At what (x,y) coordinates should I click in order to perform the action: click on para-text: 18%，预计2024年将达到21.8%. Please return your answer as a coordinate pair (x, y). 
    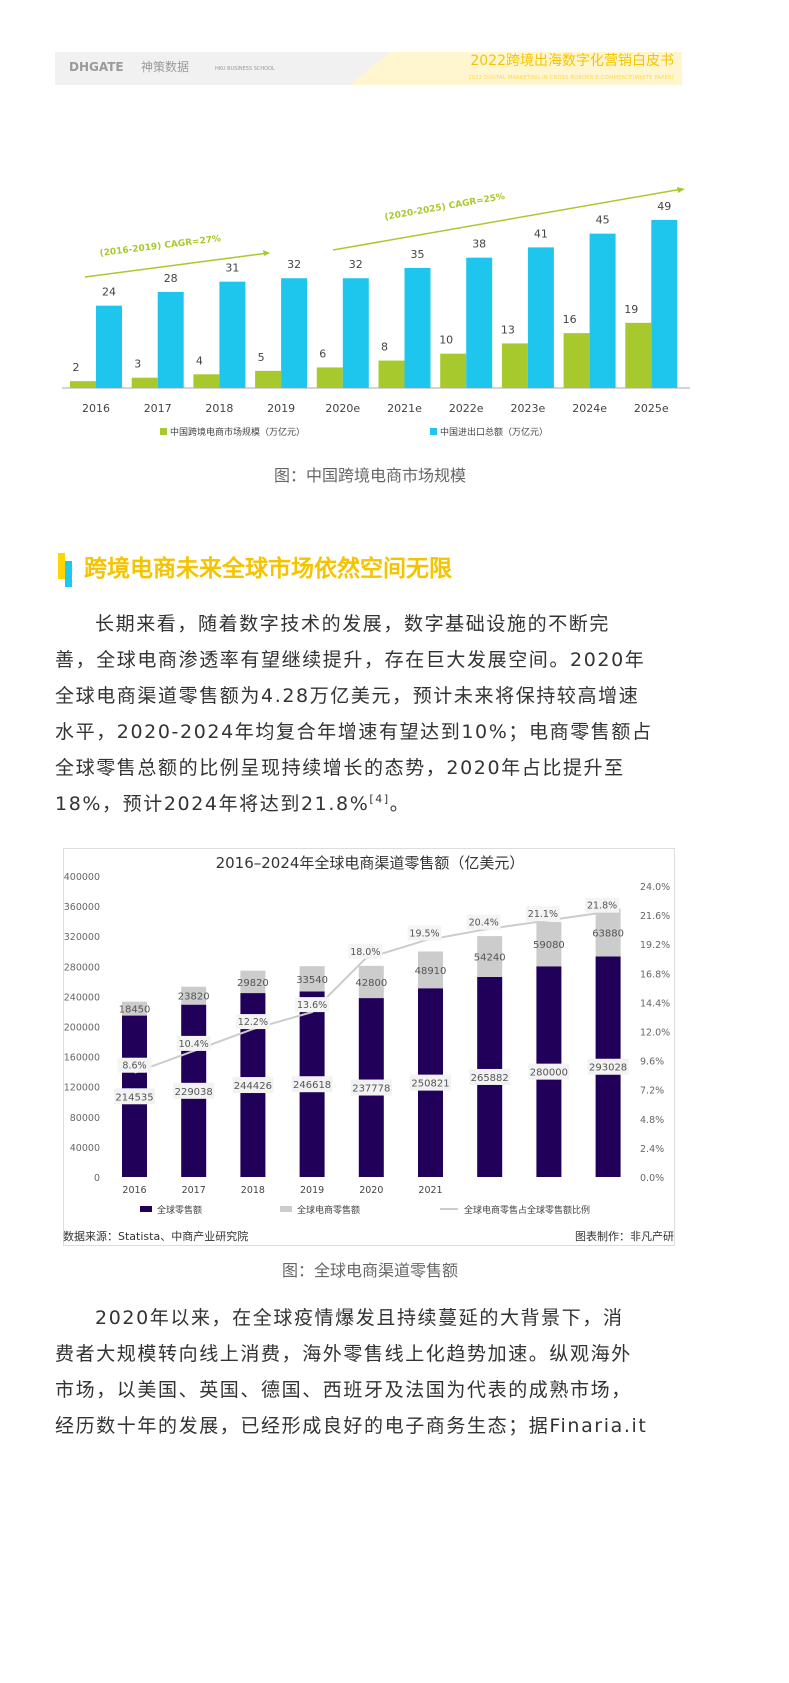
    Looking at the image, I should click on (212, 804).